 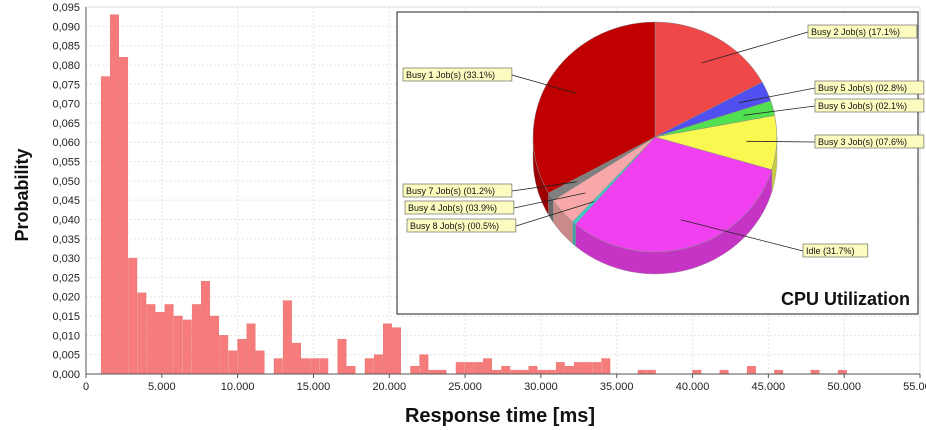 What do you see at coordinates (66, 27) in the screenshot?
I see `y-tick-label: 0,090` at bounding box center [66, 27].